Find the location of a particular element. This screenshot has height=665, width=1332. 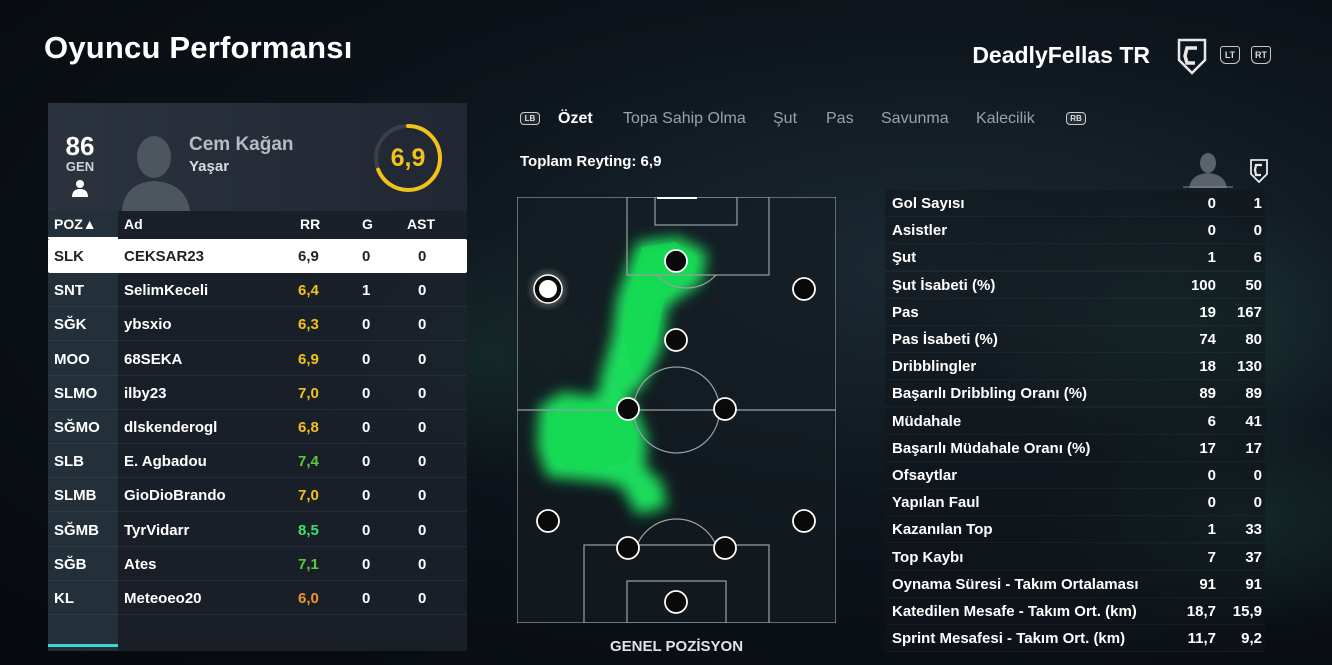

page-title: Oyuncu Performansı is located at coordinates (198, 47).